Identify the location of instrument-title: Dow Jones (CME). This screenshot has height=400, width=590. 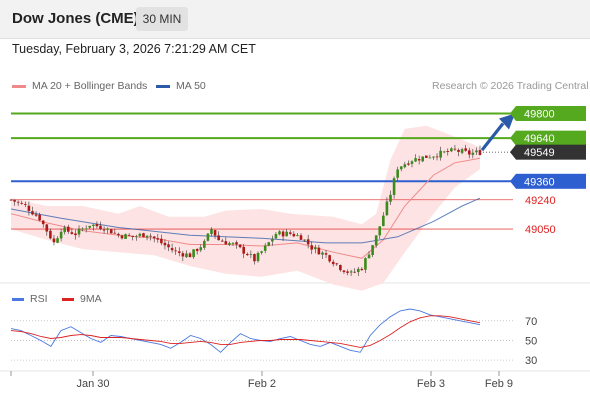
(75, 18).